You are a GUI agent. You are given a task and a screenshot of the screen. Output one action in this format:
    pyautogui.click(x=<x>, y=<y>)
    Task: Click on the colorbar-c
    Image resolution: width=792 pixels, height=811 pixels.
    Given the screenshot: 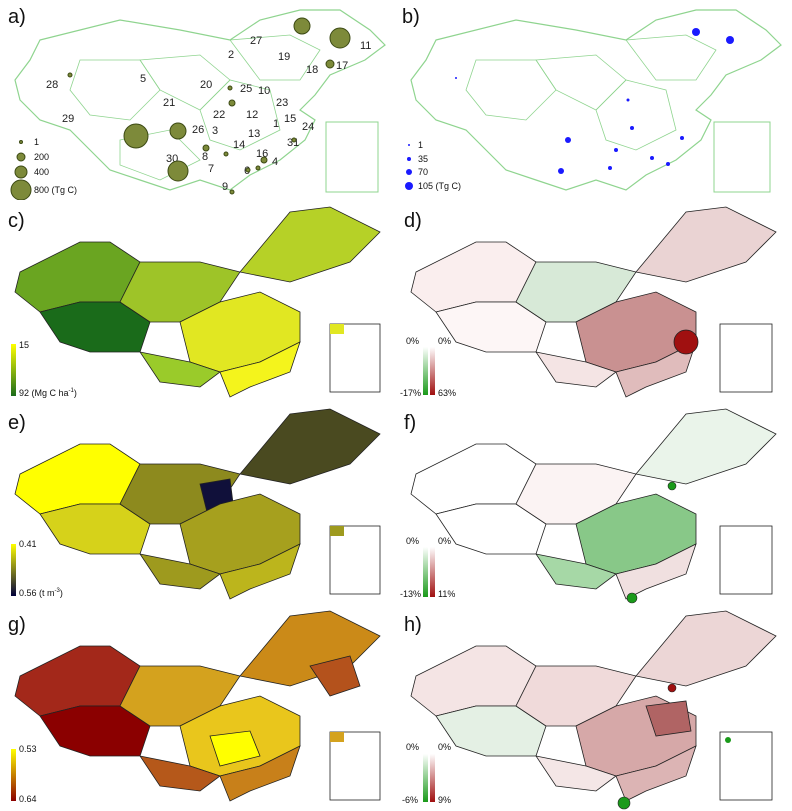 What is the action you would take?
    pyautogui.click(x=13, y=370)
    